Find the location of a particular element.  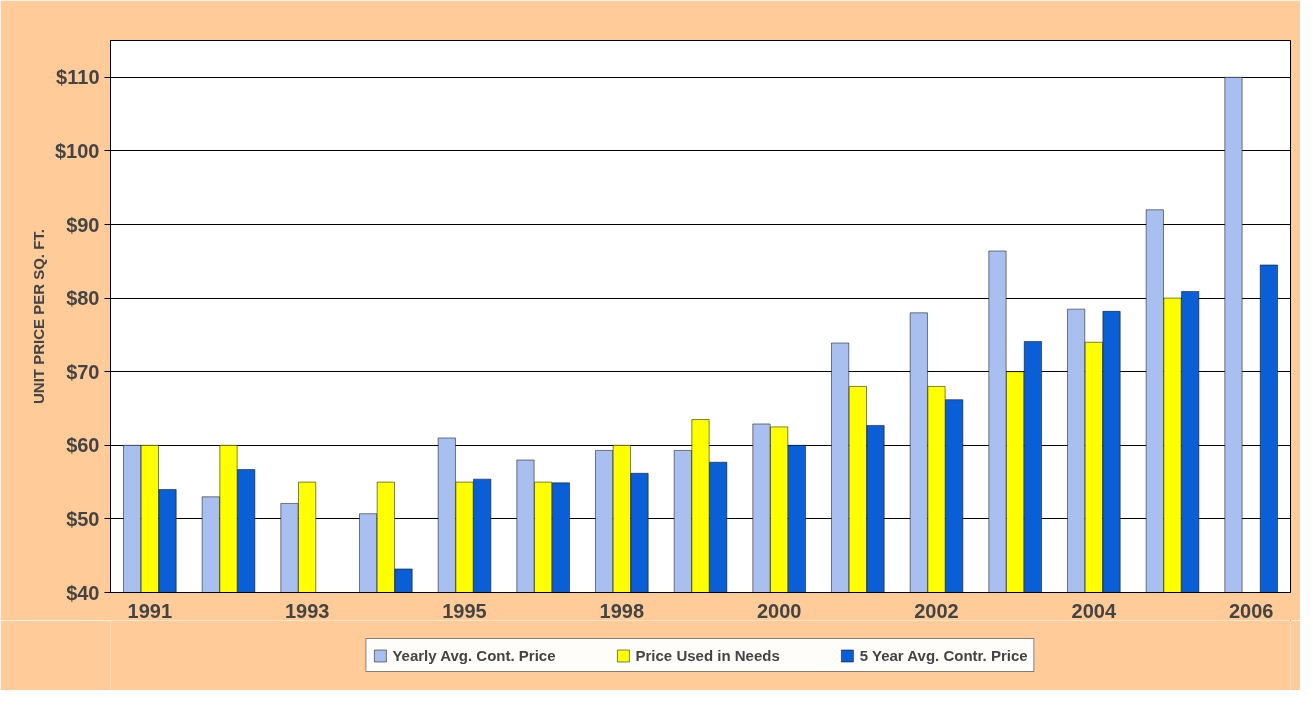

y-tick-label: $90 is located at coordinates (83, 224).